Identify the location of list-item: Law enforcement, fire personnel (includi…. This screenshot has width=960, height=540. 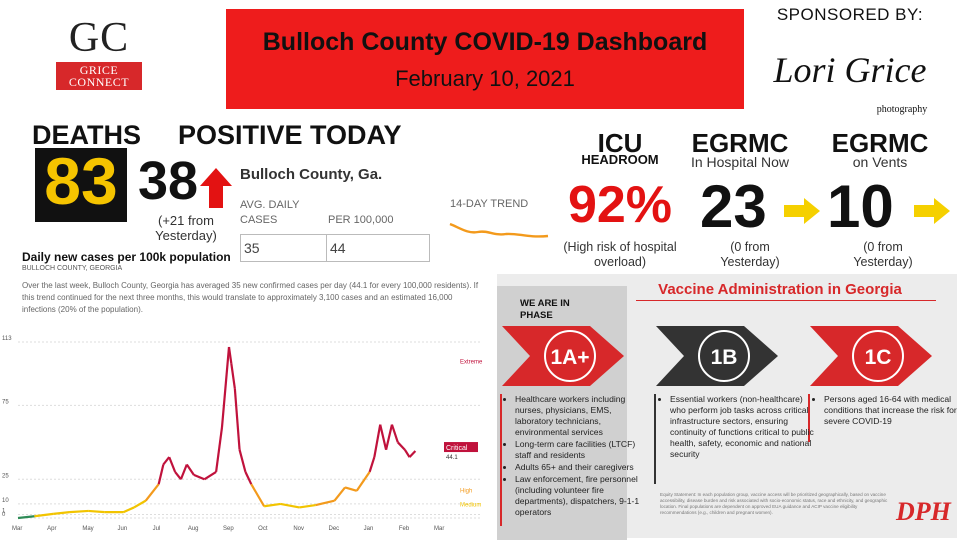
(581, 496).